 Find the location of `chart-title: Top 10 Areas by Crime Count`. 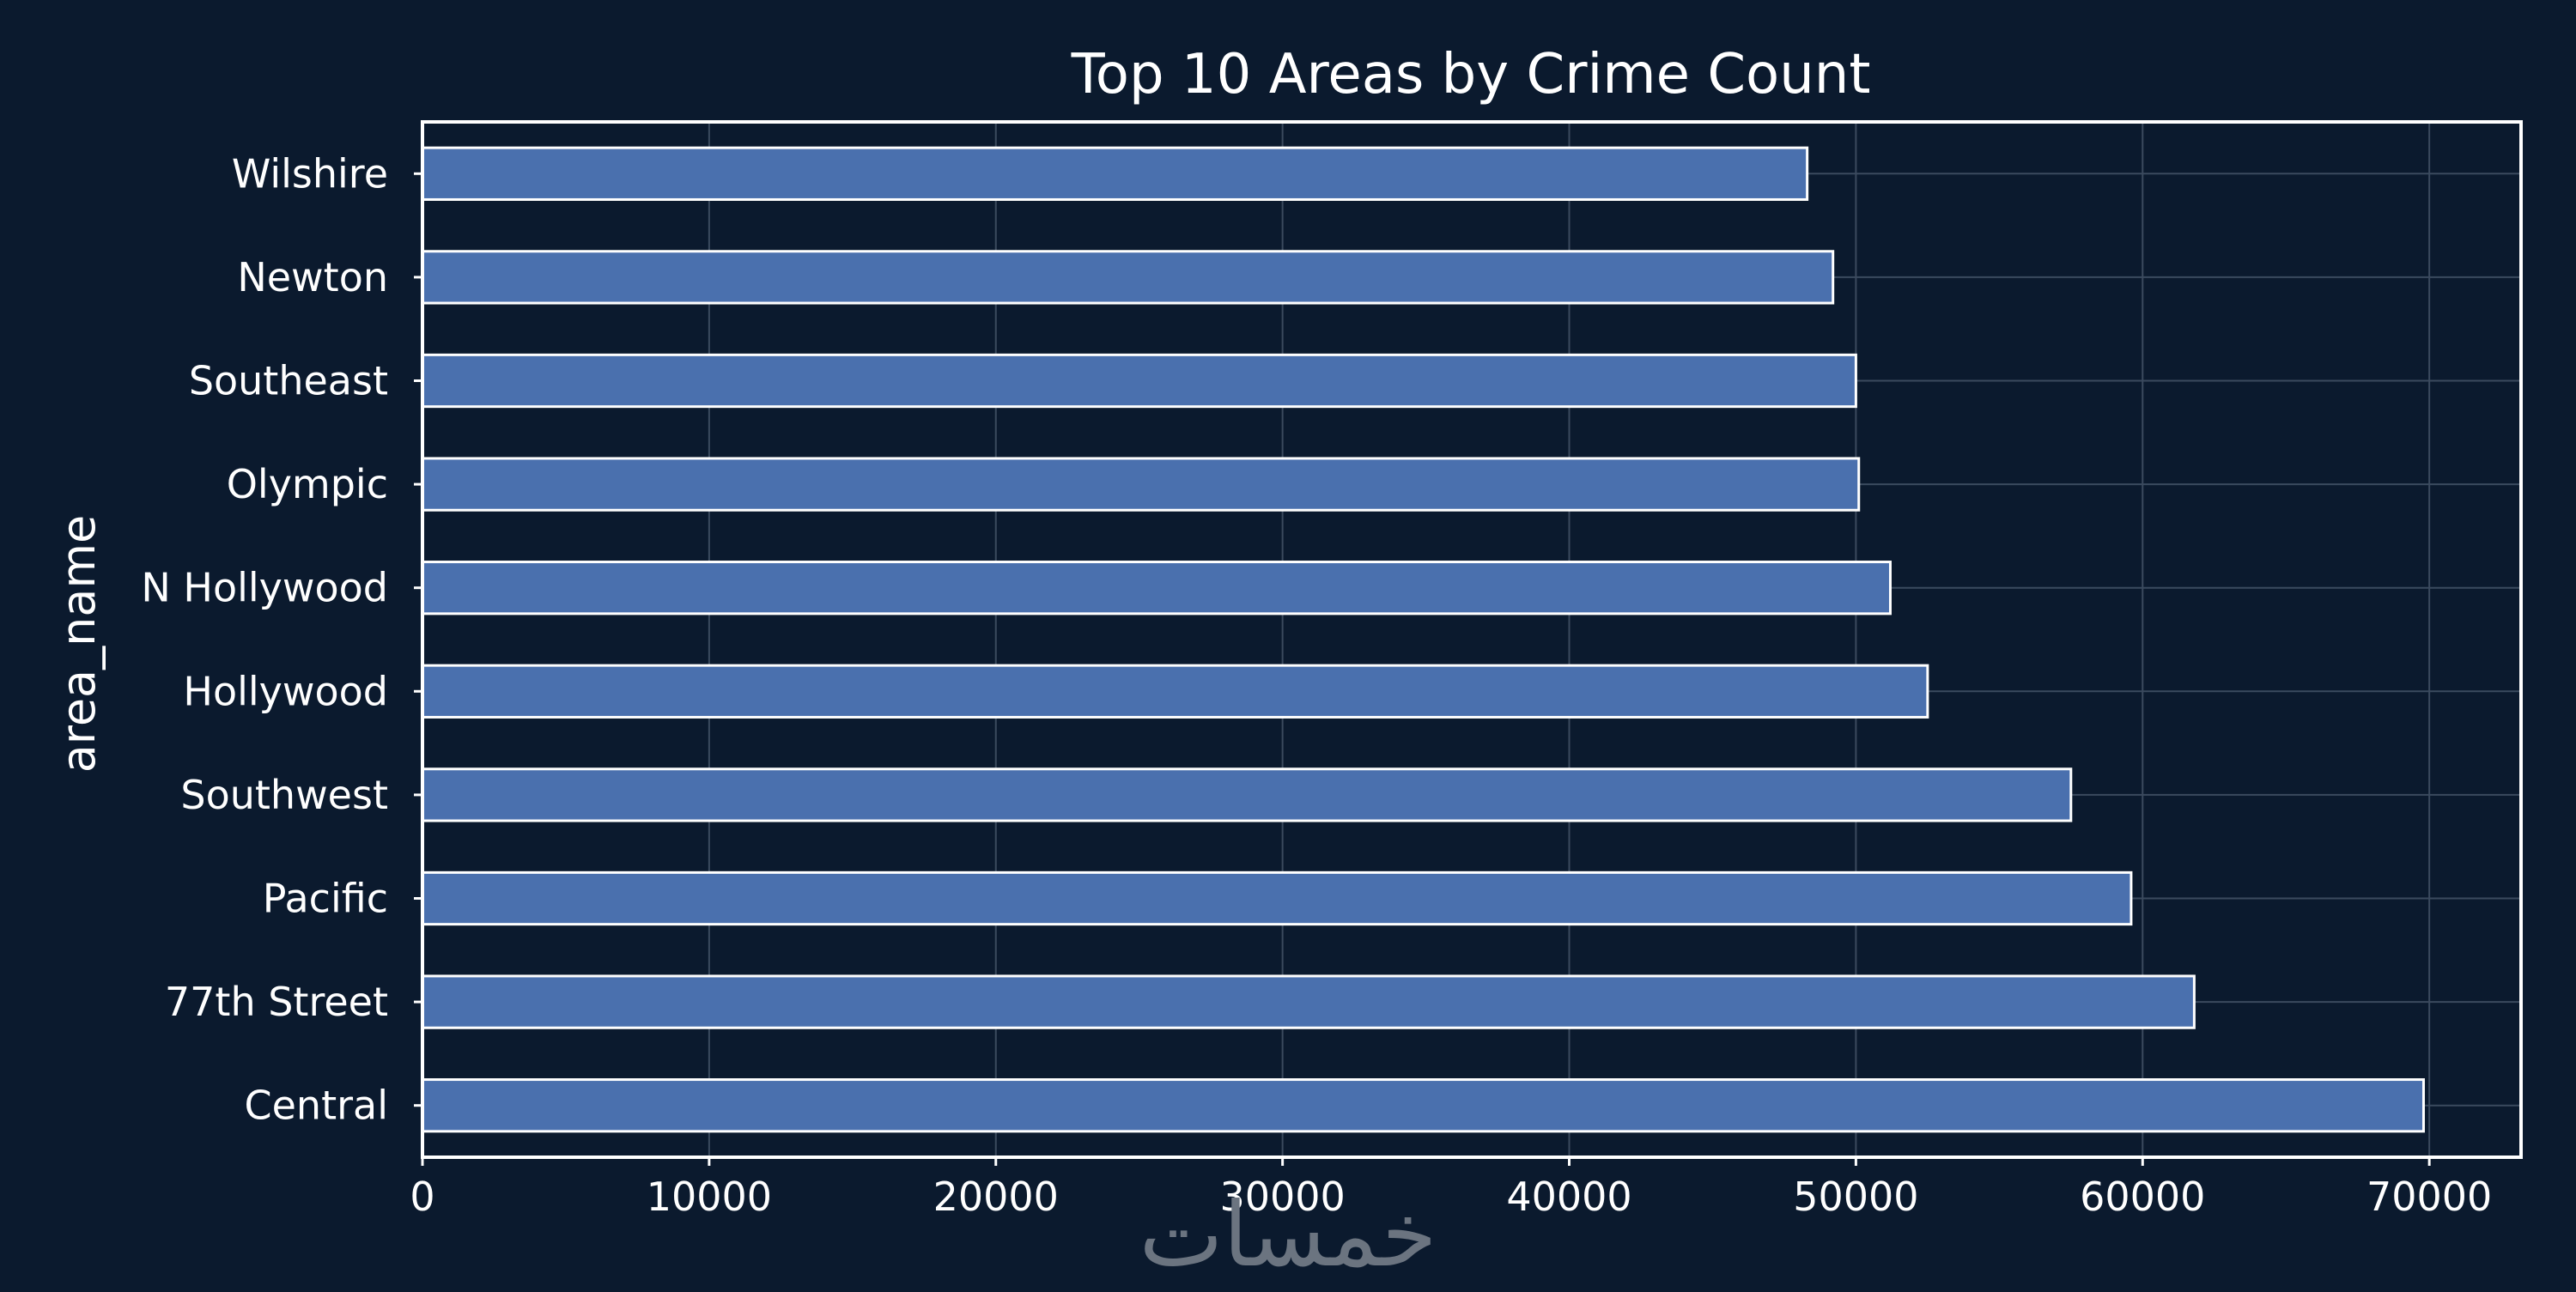

chart-title: Top 10 Areas by Crime Count is located at coordinates (1471, 74).